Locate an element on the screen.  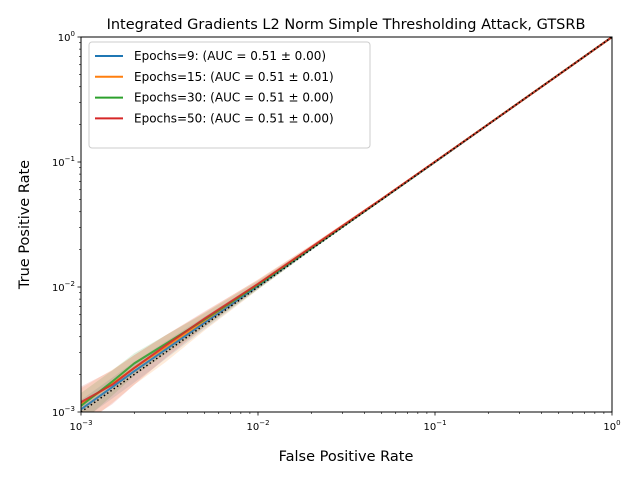
legend-label: Epochs=30: (AUC = 0.51 ± 0.00) is located at coordinates (234, 98).